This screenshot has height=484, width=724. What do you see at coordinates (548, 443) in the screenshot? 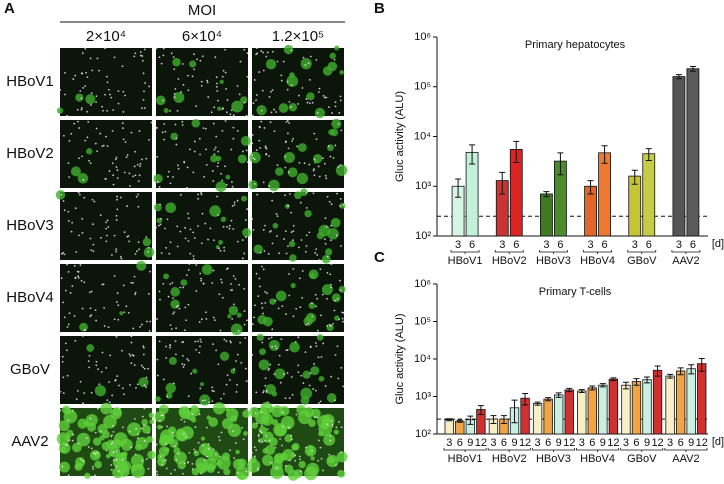
I see `day-label: 6` at bounding box center [548, 443].